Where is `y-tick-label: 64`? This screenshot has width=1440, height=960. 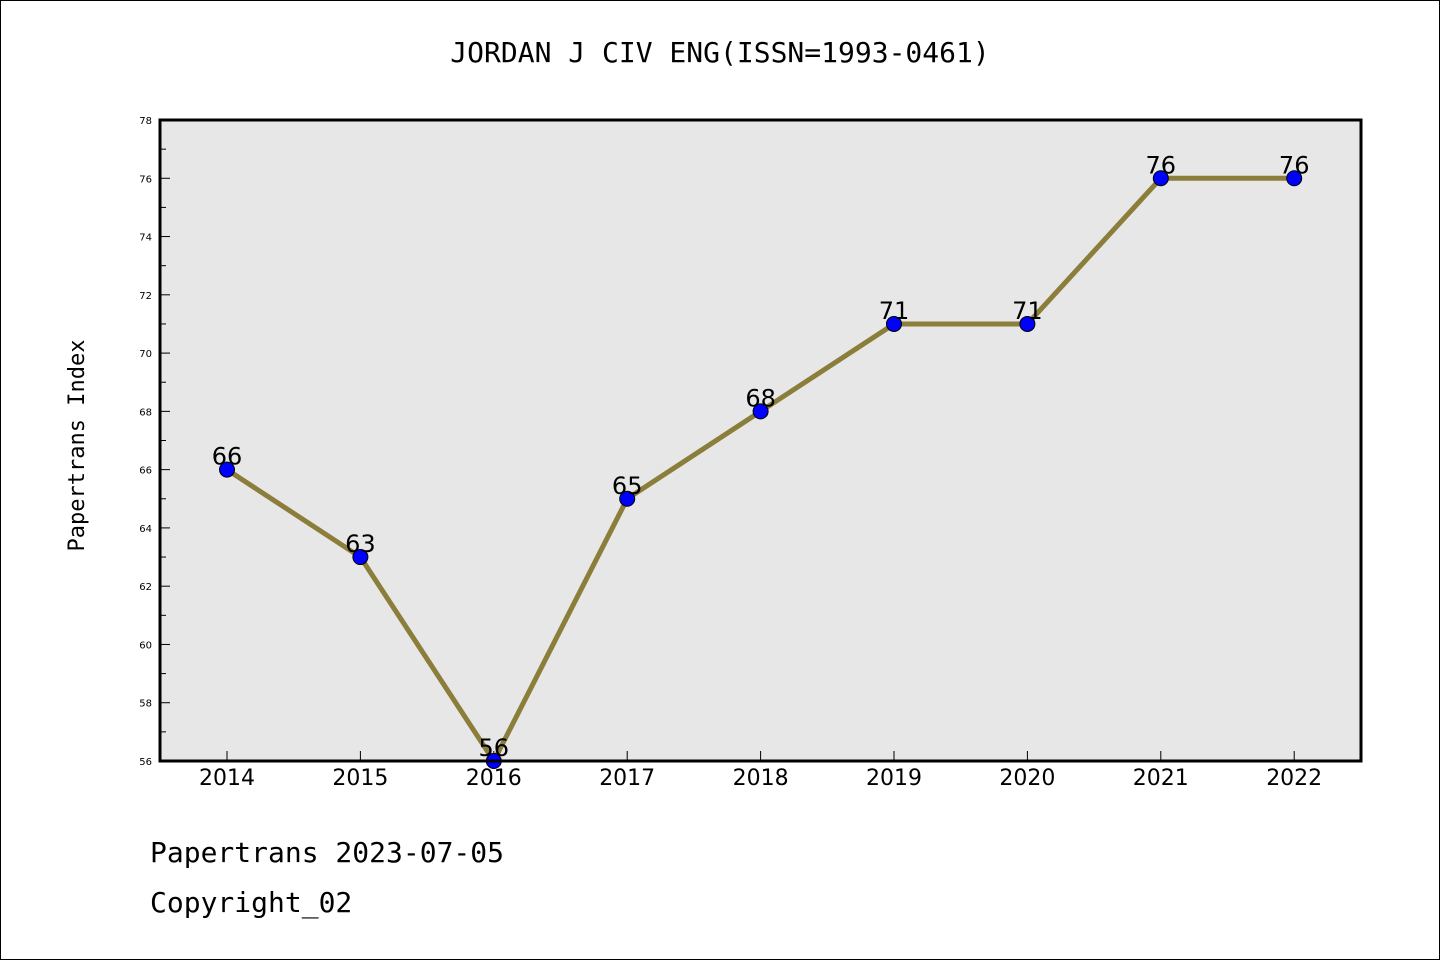 y-tick-label: 64 is located at coordinates (145, 529).